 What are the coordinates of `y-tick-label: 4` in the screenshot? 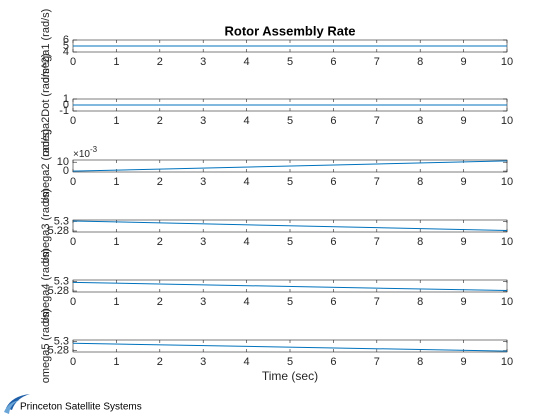 It's located at (66, 52).